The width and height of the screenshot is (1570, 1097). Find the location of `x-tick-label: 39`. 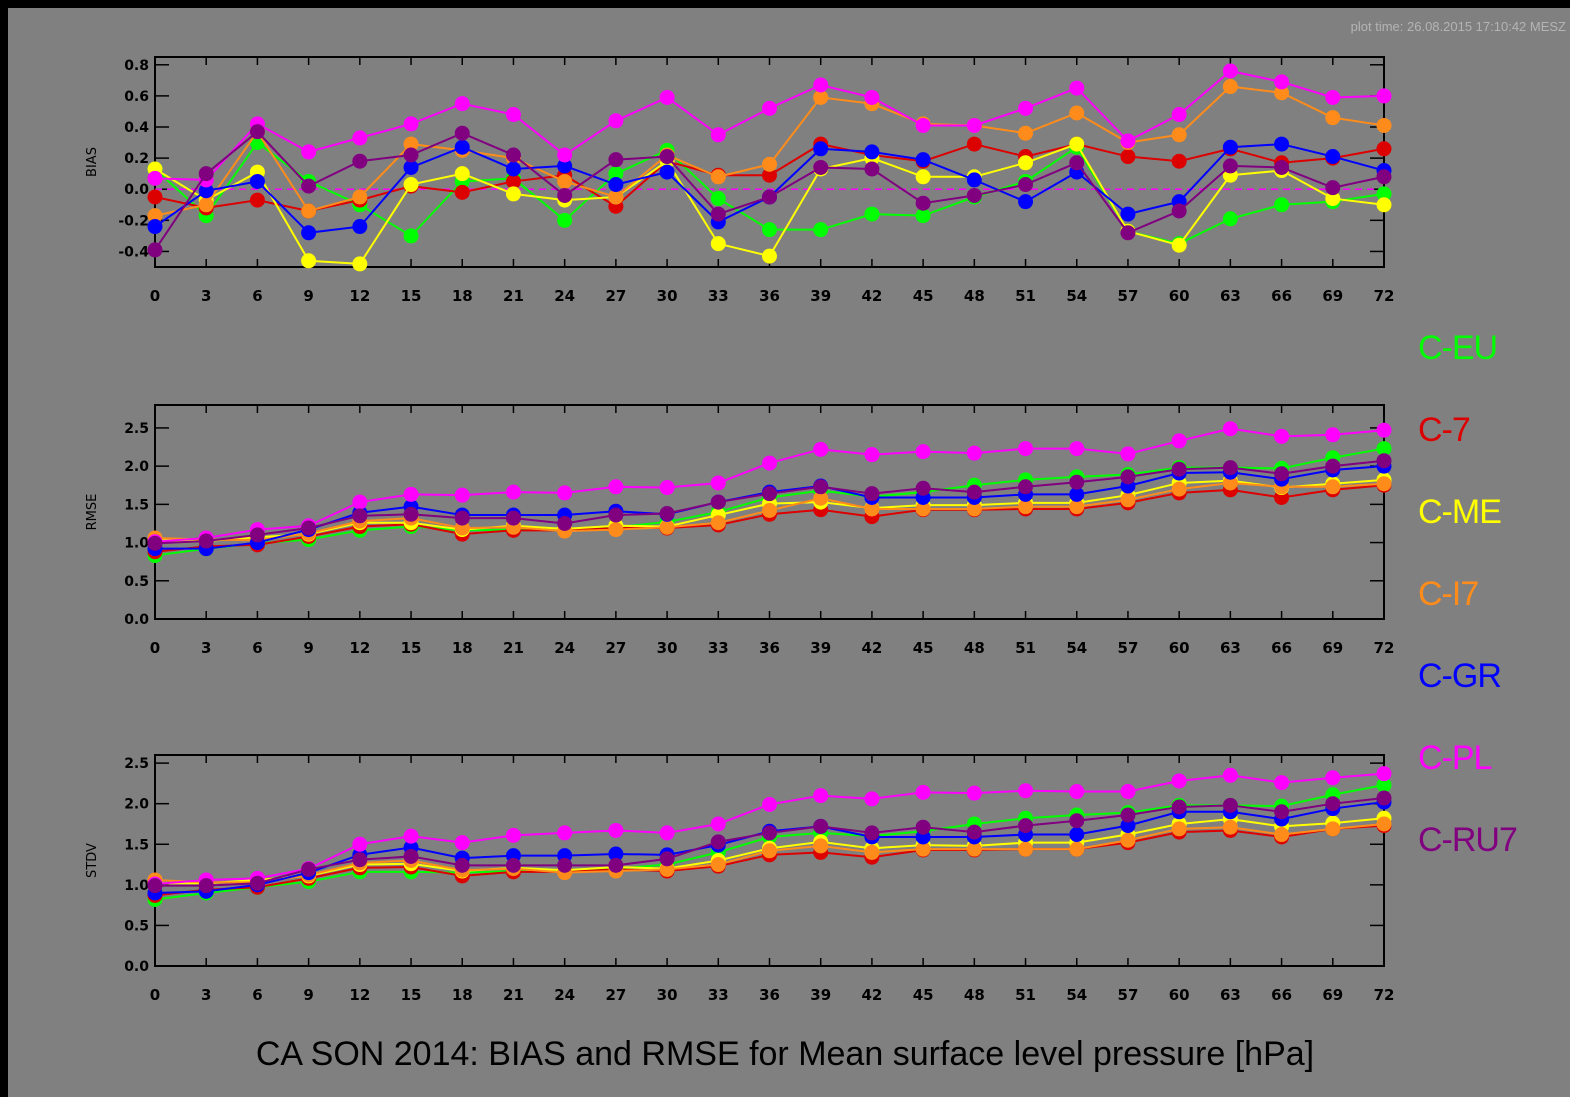

x-tick-label: 39 is located at coordinates (820, 296).